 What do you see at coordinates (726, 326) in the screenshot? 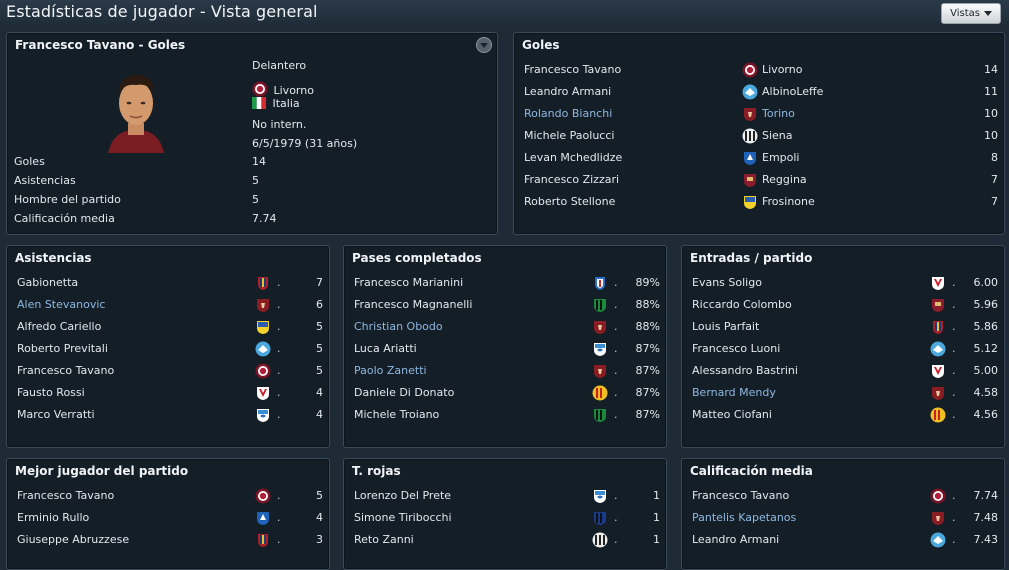
I see `player-name: Louis Parfait` at bounding box center [726, 326].